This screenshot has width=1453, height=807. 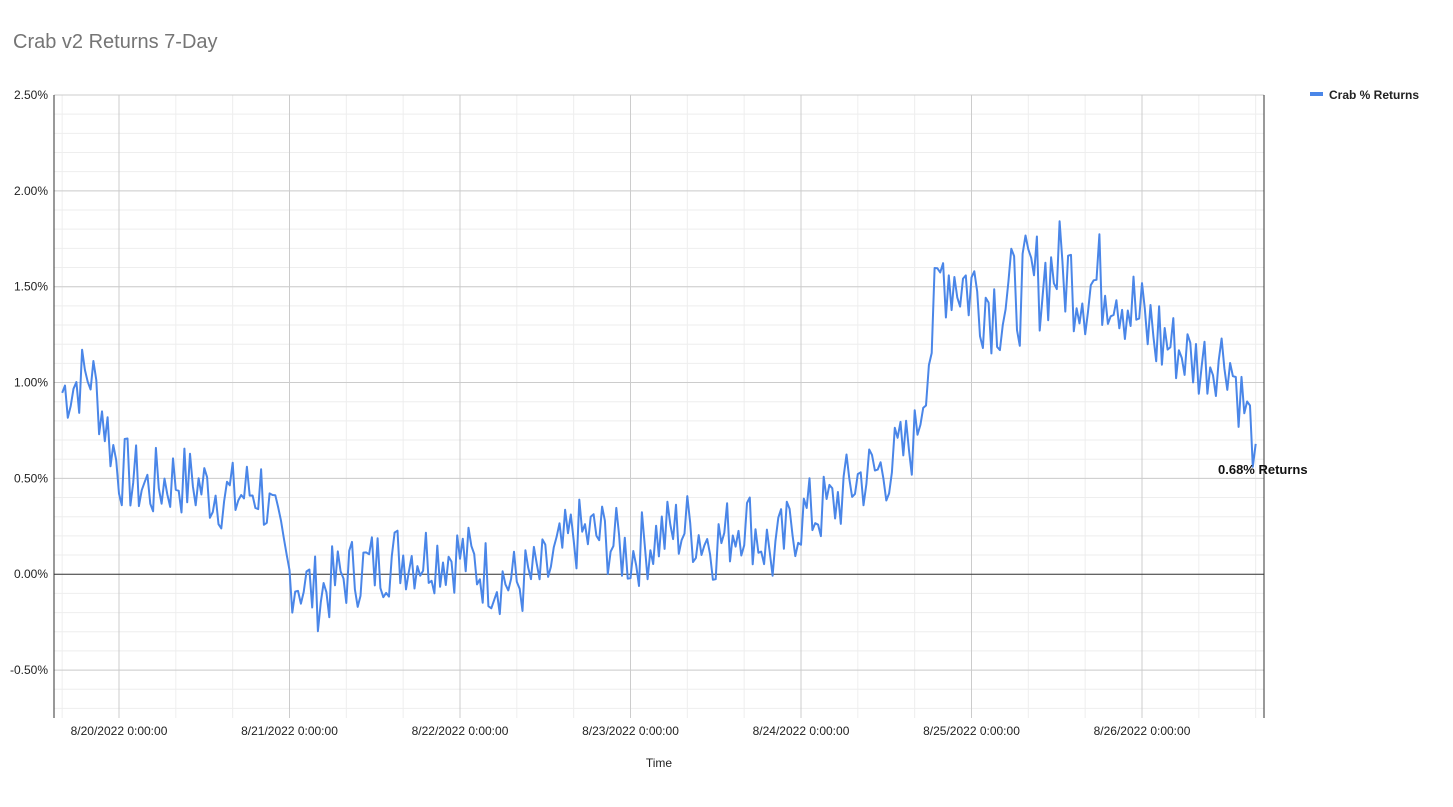 I want to click on x-tick-label: 8/21/2022 0:00:00, so click(x=289, y=731).